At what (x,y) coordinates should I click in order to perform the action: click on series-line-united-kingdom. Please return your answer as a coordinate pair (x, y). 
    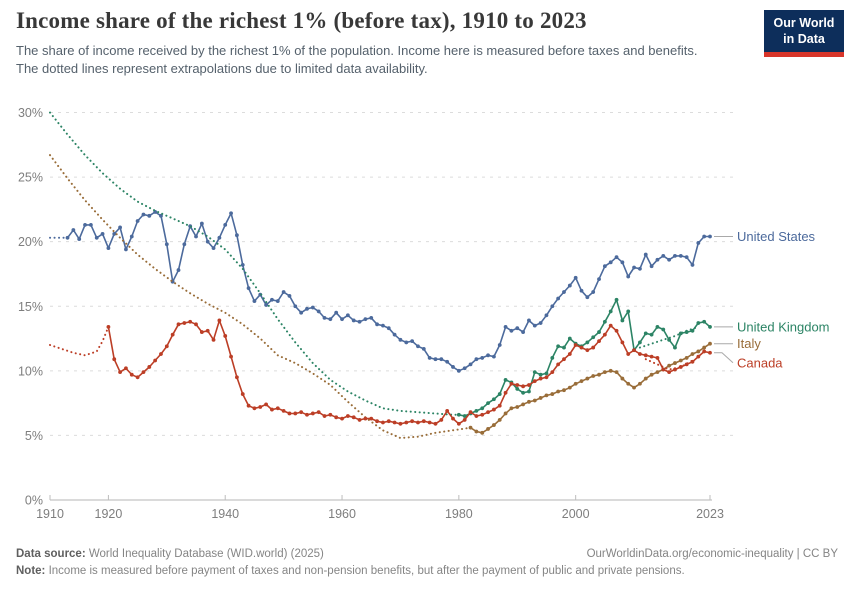
    Looking at the image, I should click on (584, 358).